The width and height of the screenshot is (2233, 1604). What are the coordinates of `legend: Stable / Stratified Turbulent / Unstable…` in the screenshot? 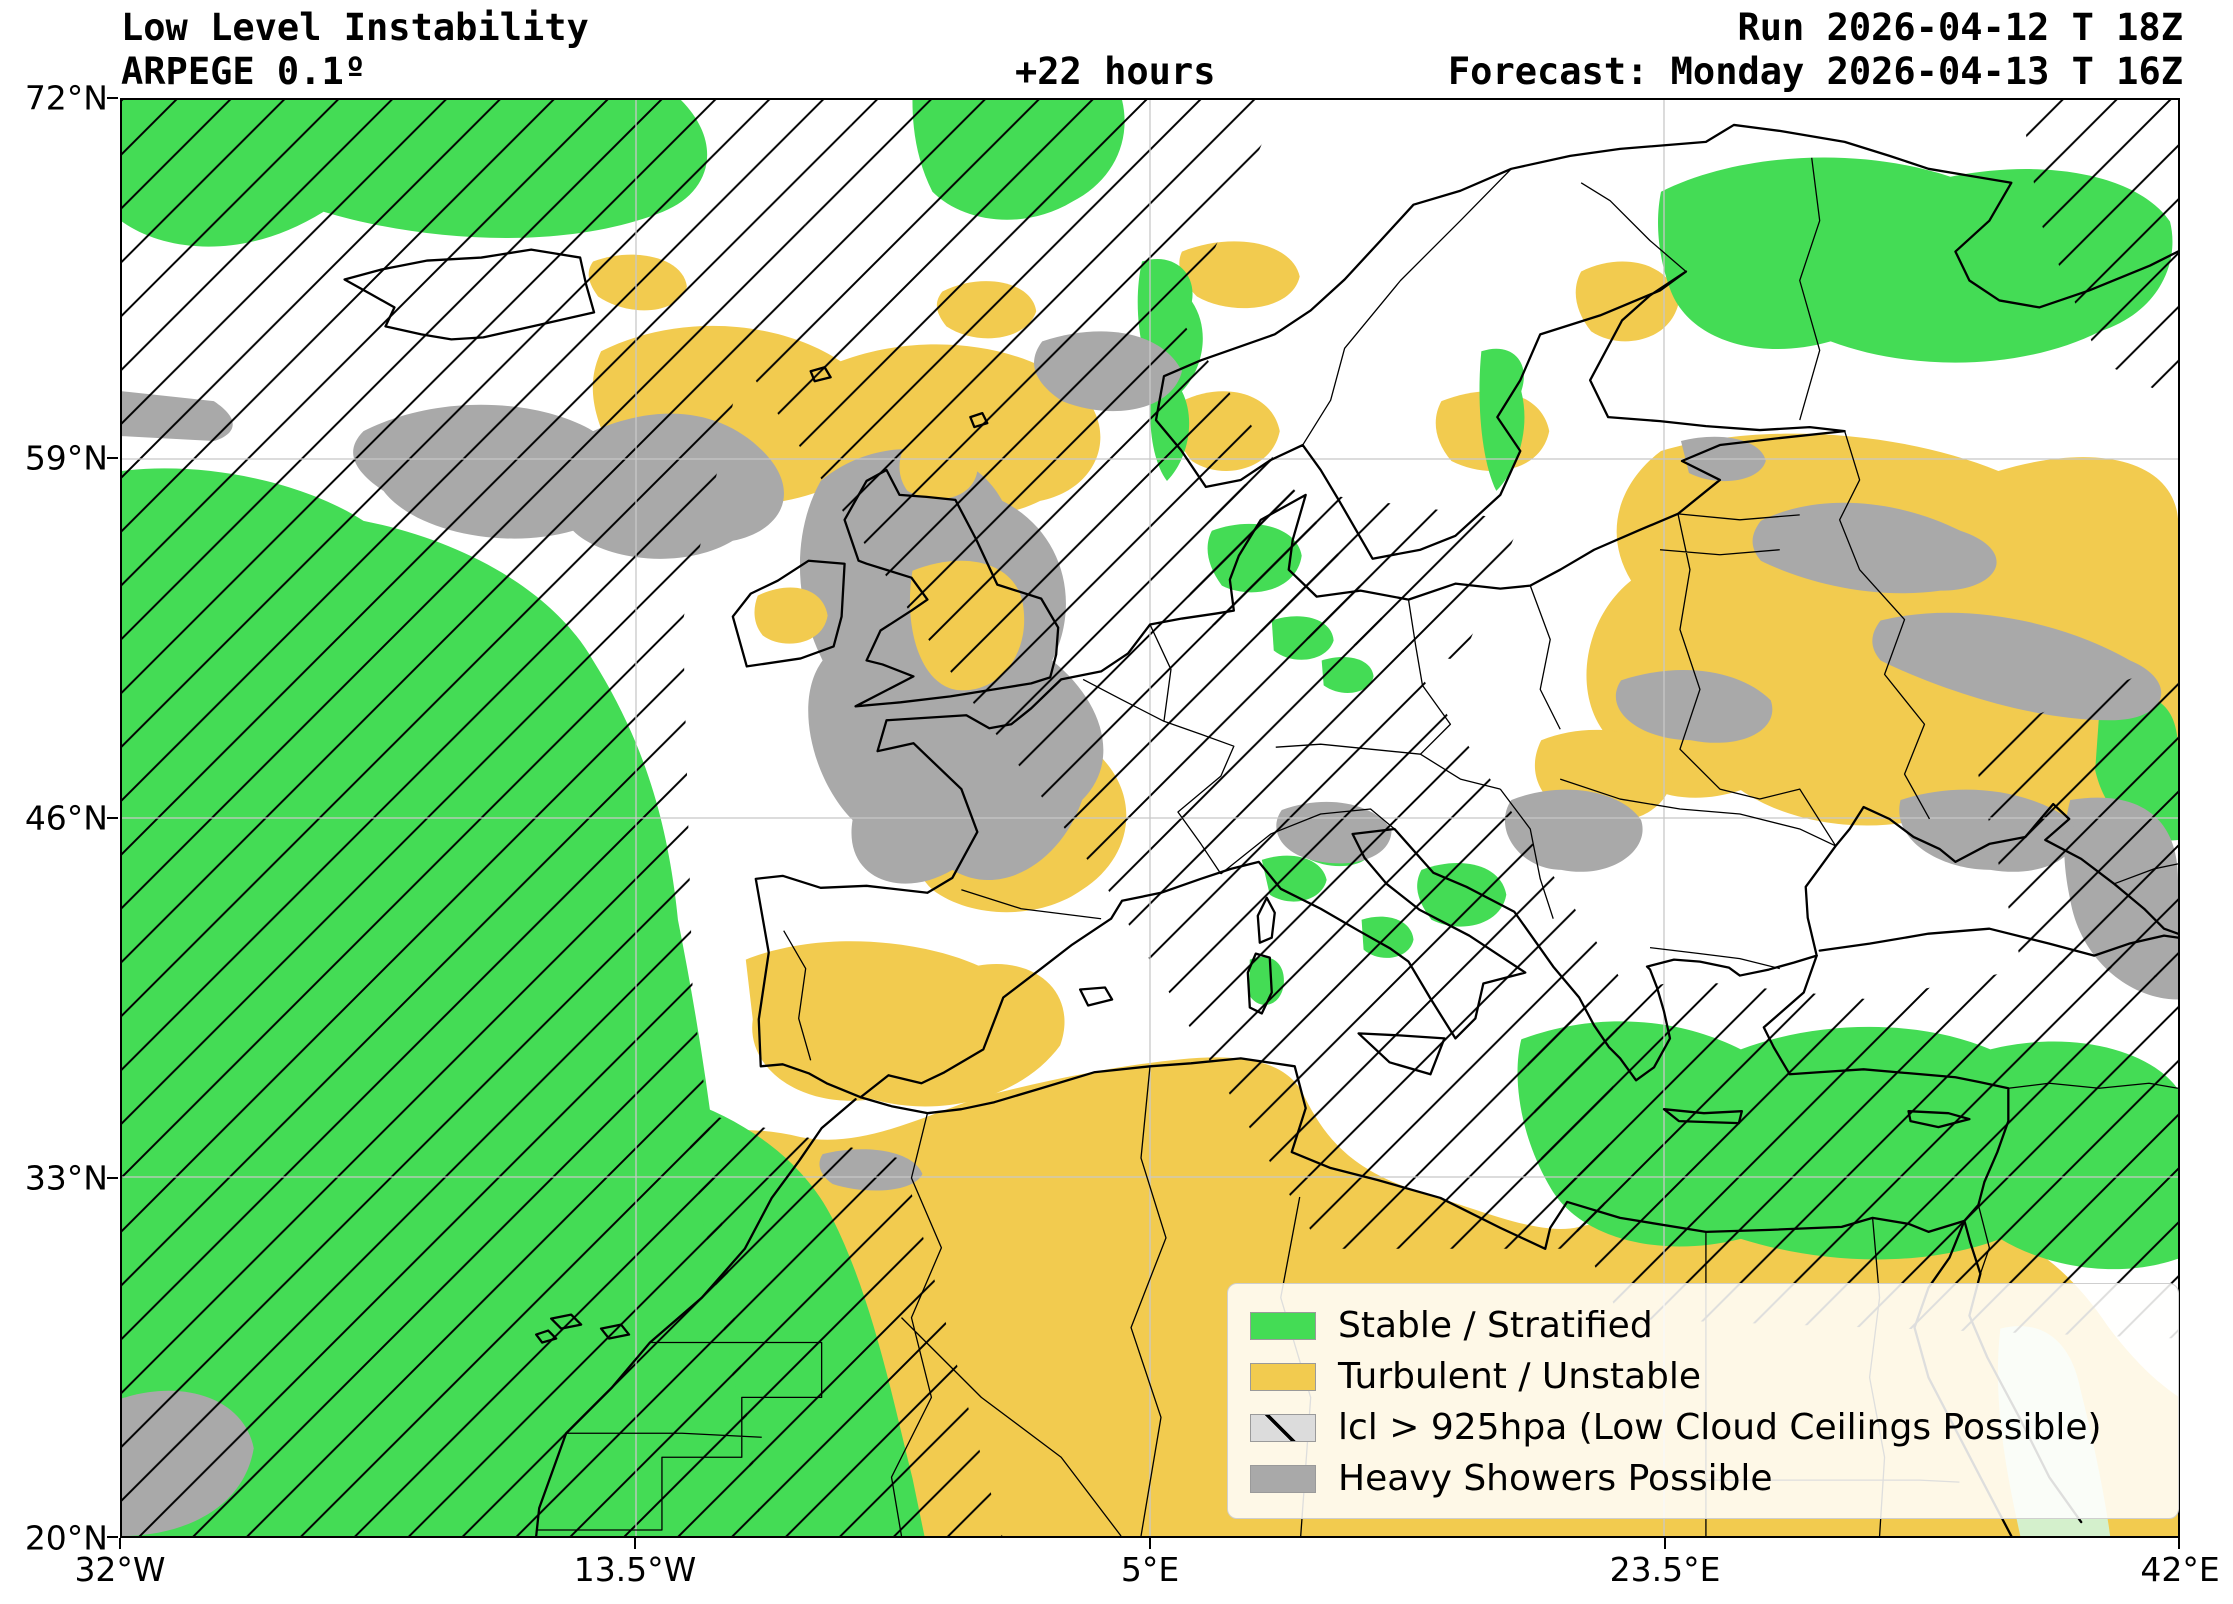 It's located at (1703, 1401).